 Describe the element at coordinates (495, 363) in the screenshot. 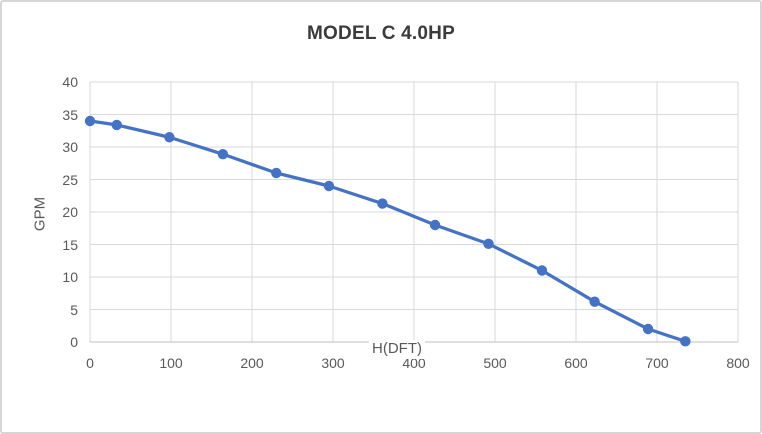

I see `x-tick-label: 500` at that location.